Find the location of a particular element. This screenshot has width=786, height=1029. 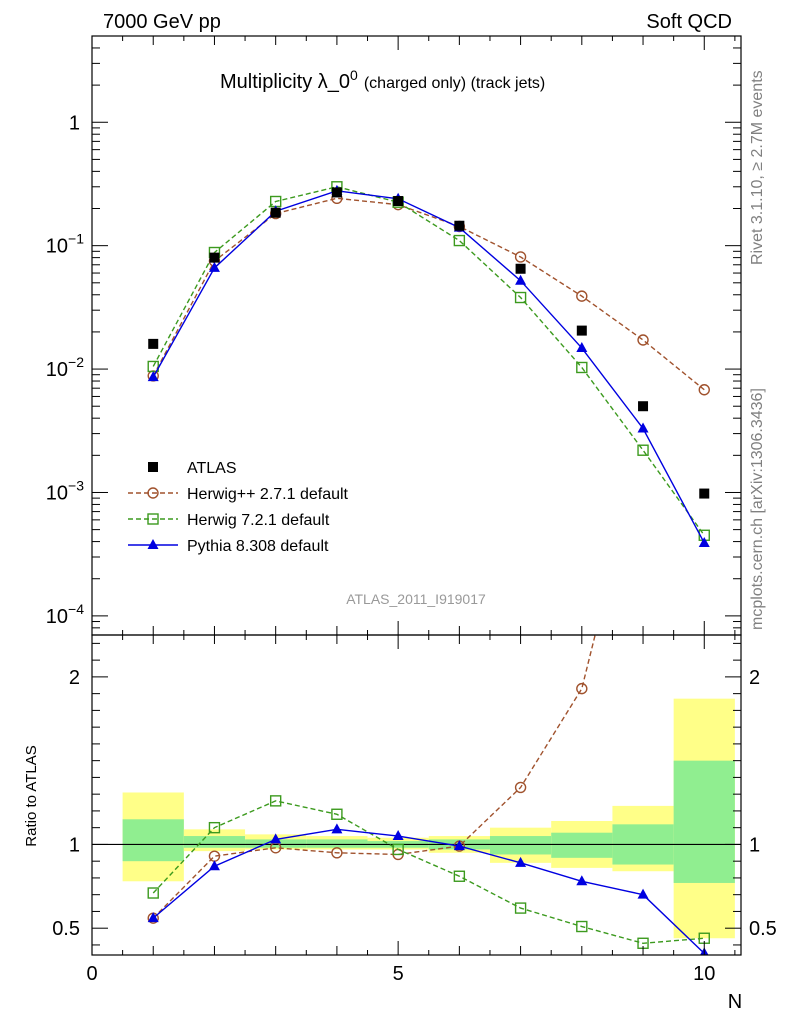

main-y-tick-label: 1 is located at coordinates (74, 123).